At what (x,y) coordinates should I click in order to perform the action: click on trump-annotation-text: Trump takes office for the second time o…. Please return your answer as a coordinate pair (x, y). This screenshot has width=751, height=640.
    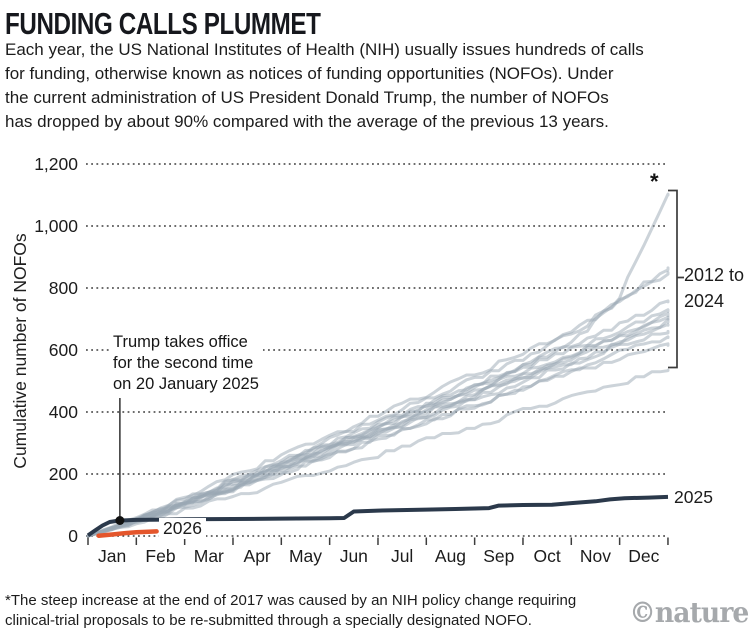
    Looking at the image, I should click on (186, 364).